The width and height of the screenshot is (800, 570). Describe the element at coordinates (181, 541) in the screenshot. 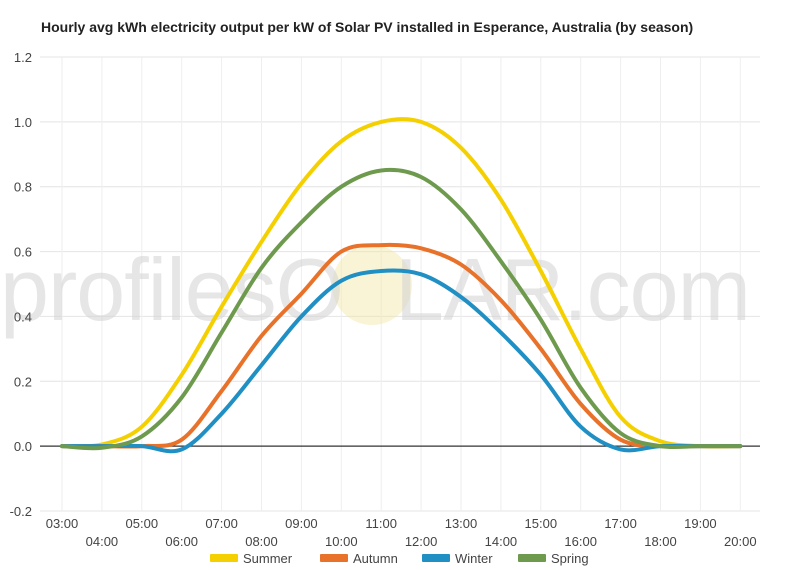

I see `x-tick-label: 06:00` at that location.